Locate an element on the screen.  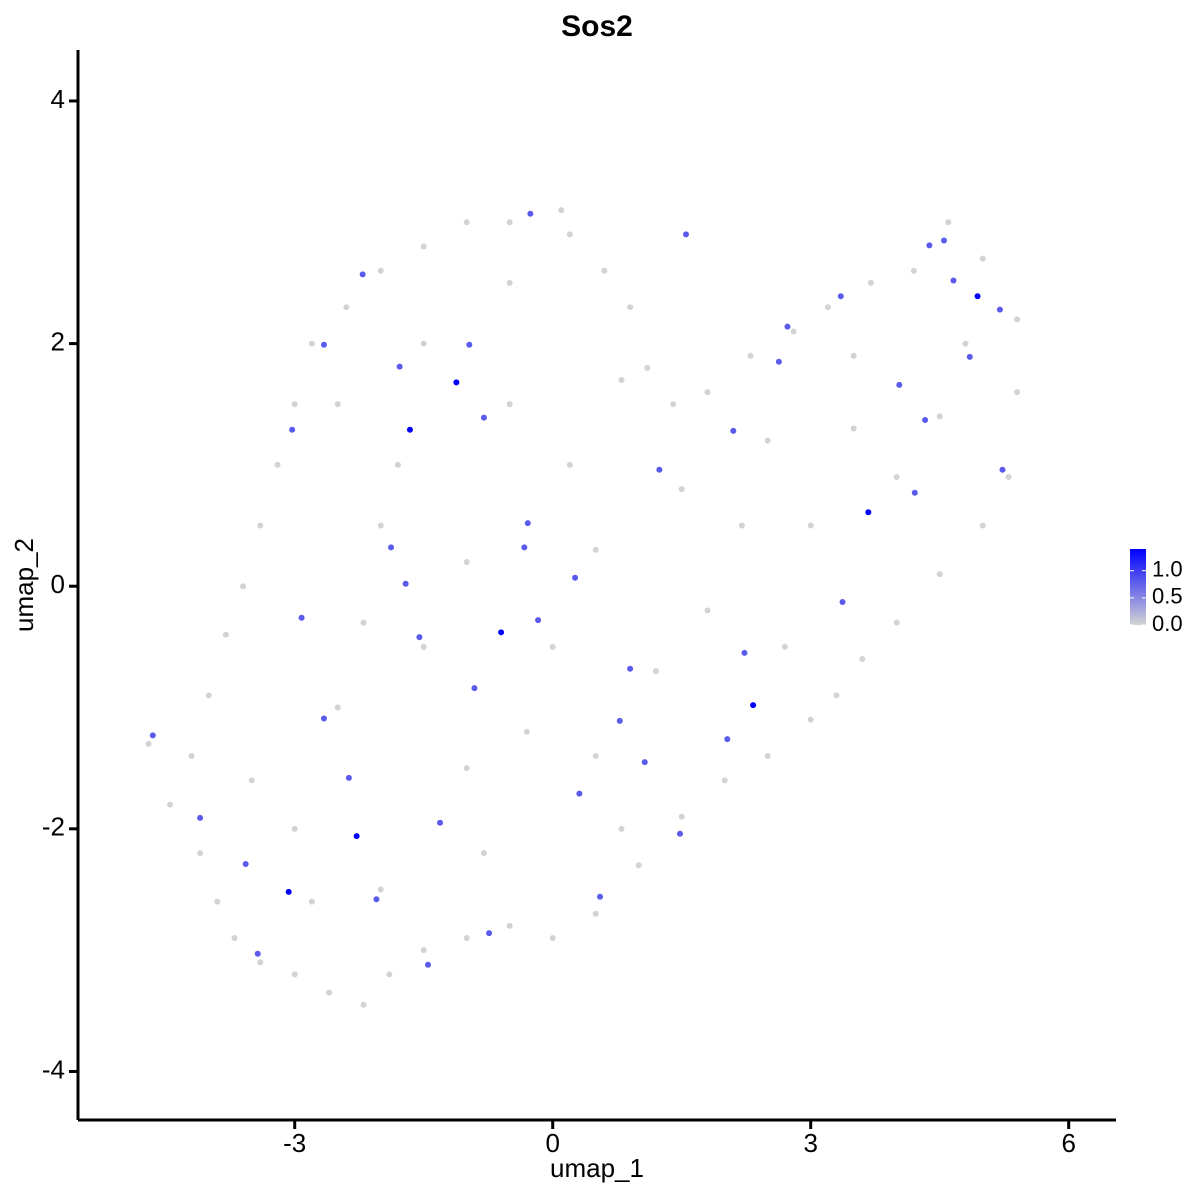
x-axis-label: umap_1 is located at coordinates (597, 1168).